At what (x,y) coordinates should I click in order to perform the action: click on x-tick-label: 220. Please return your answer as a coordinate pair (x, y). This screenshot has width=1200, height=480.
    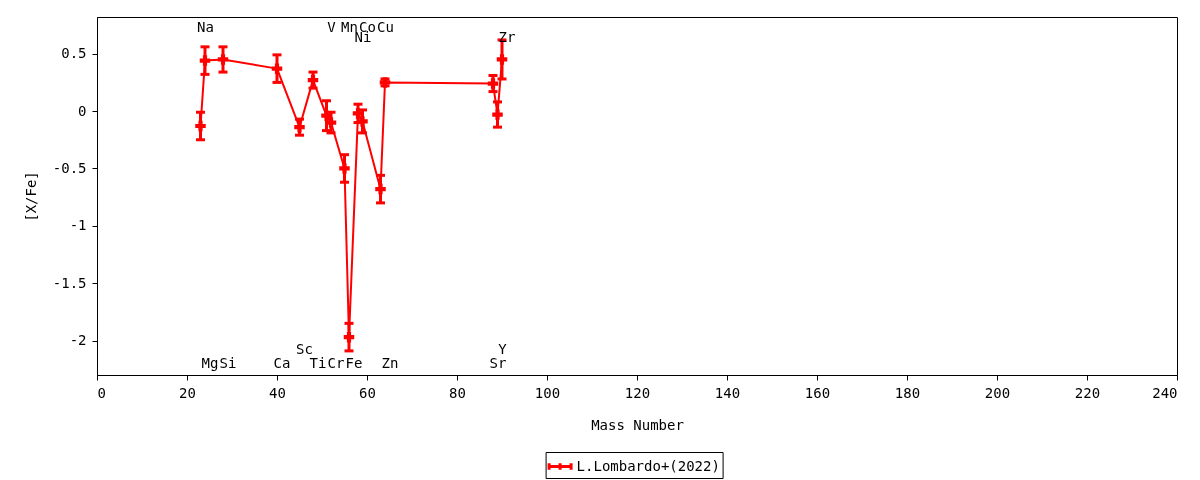
    Looking at the image, I should click on (1087, 392).